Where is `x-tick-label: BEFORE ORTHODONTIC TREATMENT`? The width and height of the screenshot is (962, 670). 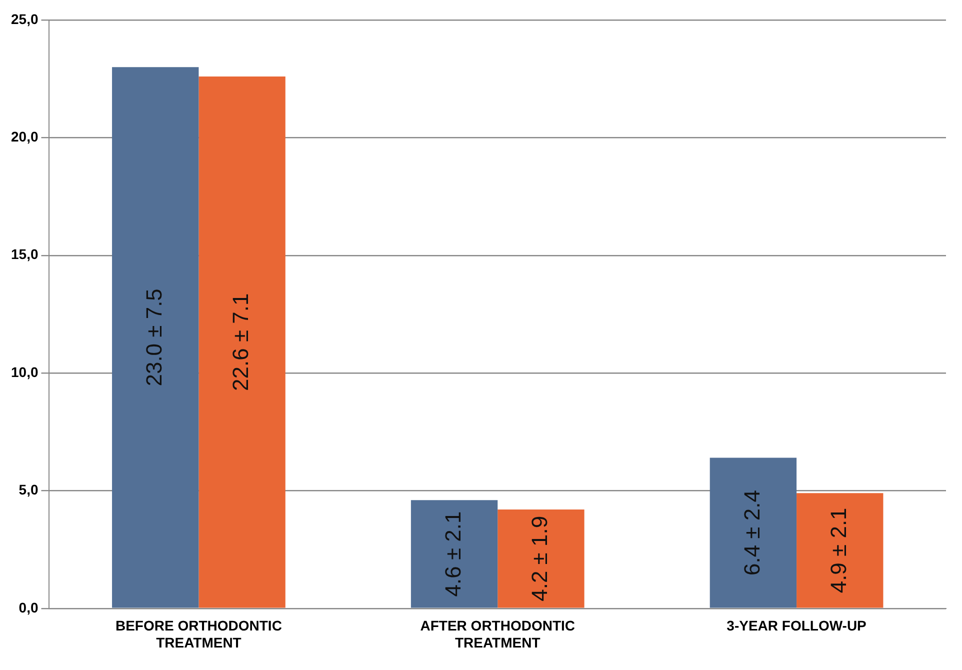 x-tick-label: BEFORE ORTHODONTIC TREATMENT is located at coordinates (198, 634).